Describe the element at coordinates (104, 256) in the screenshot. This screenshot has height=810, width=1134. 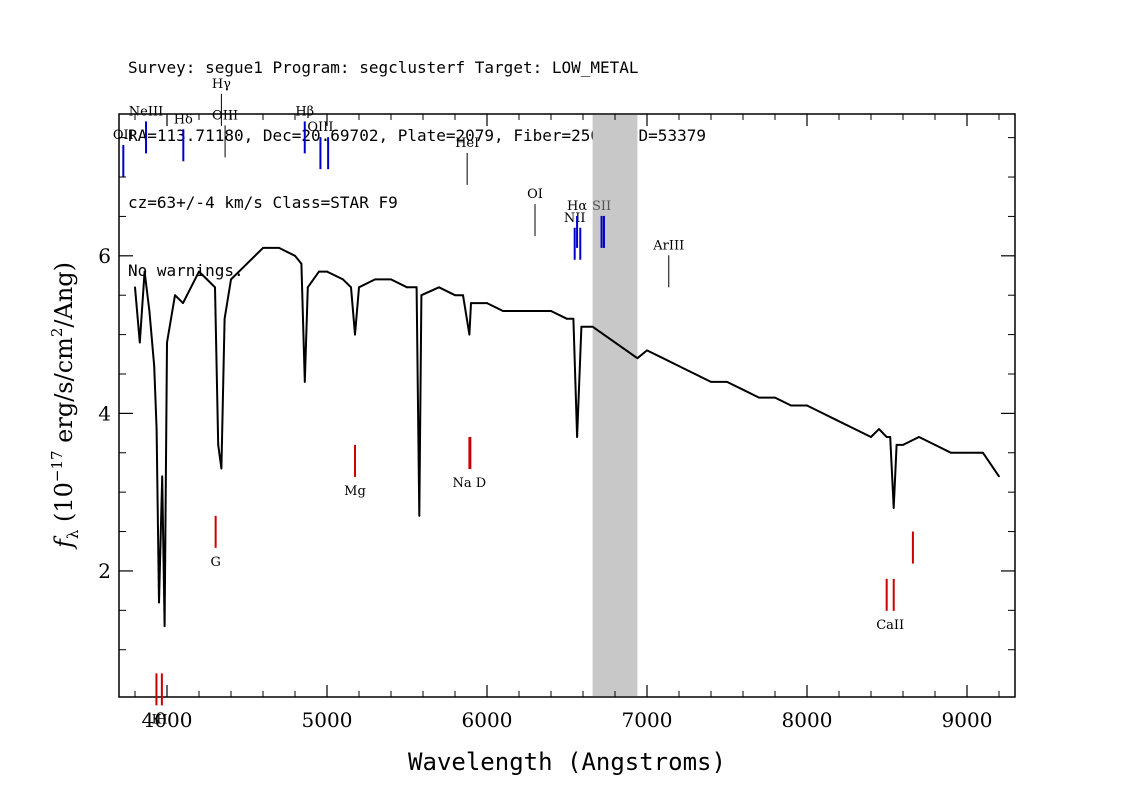
I see `y-tick-label: 6` at that location.